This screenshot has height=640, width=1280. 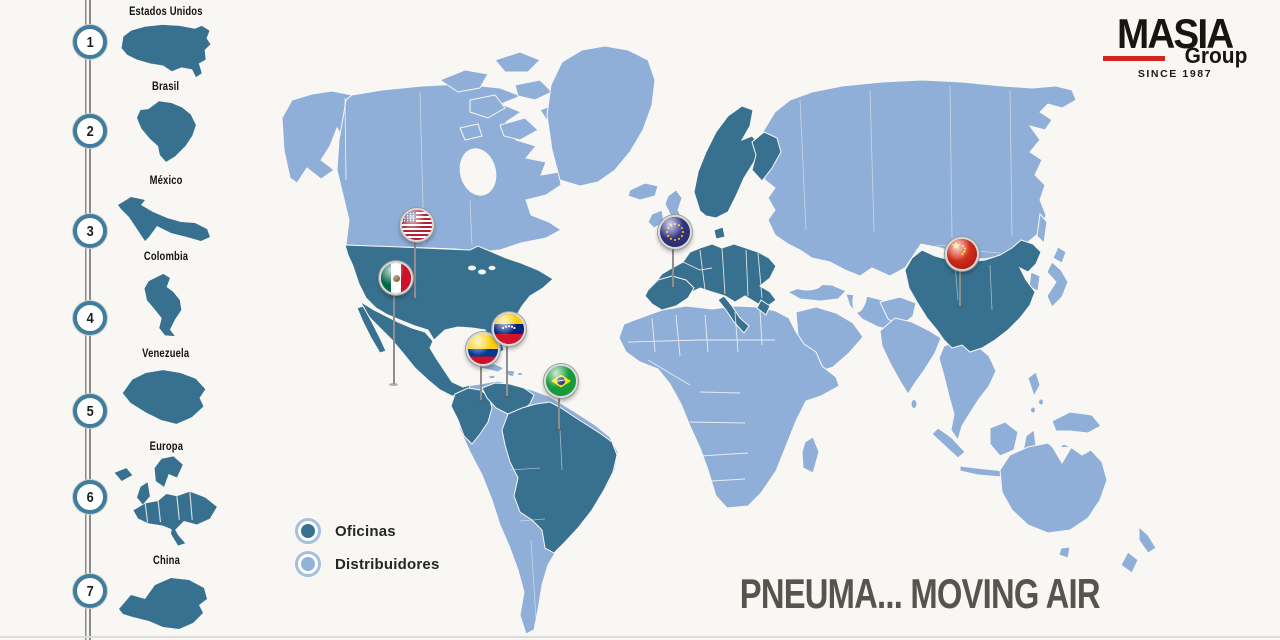 What do you see at coordinates (480, 400) in the screenshot?
I see `colombia-pin-shadow` at bounding box center [480, 400].